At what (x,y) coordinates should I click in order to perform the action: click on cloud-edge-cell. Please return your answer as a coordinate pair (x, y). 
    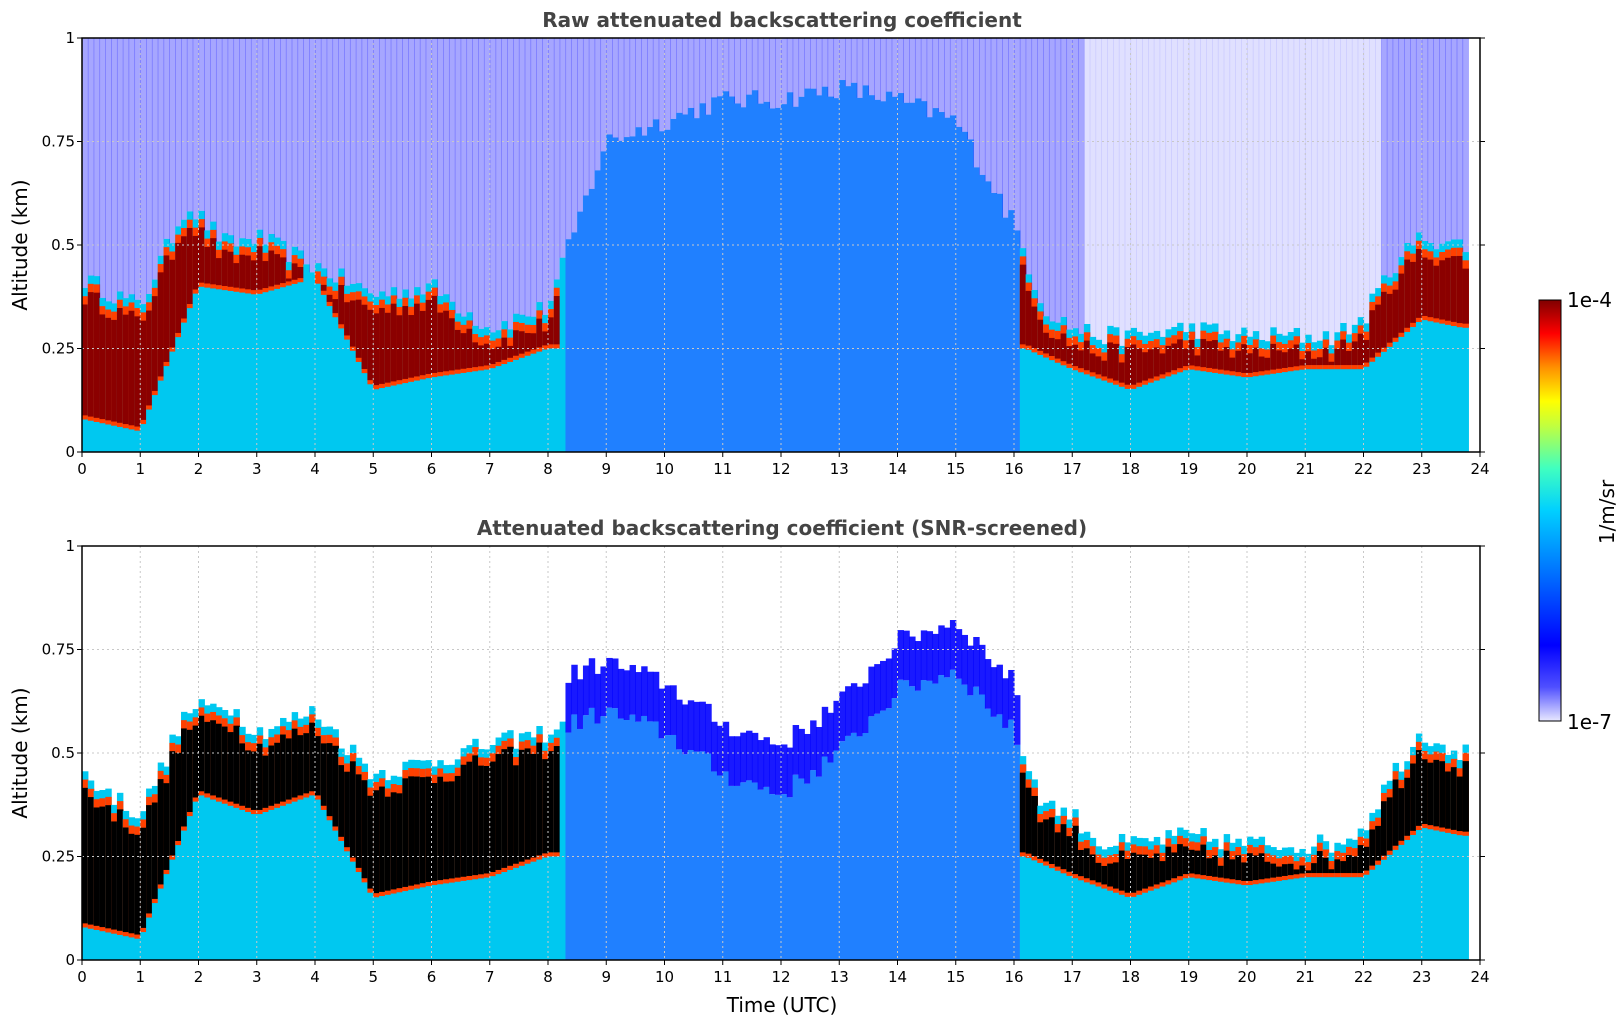
    Looking at the image, I should click on (1308, 870).